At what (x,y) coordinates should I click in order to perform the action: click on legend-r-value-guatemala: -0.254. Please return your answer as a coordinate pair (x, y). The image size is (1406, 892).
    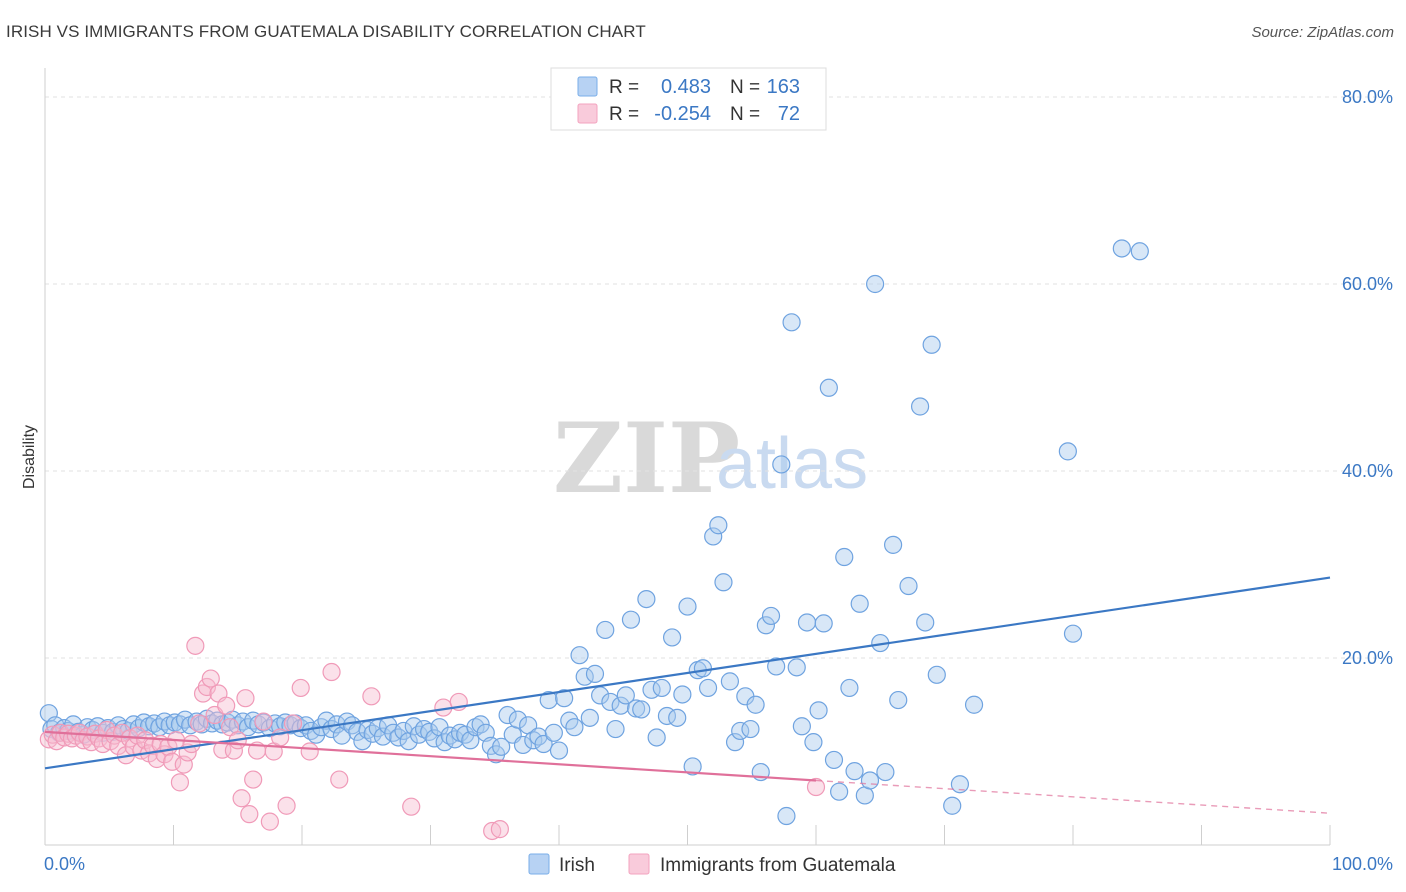
    Looking at the image, I should click on (682, 114).